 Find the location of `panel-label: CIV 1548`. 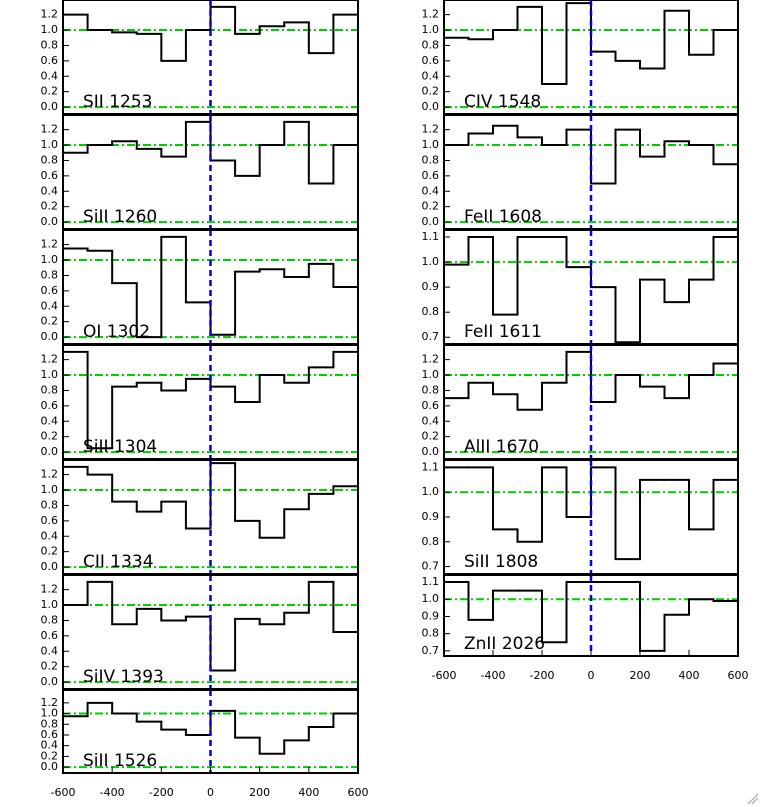

panel-label: CIV 1548 is located at coordinates (502, 102).